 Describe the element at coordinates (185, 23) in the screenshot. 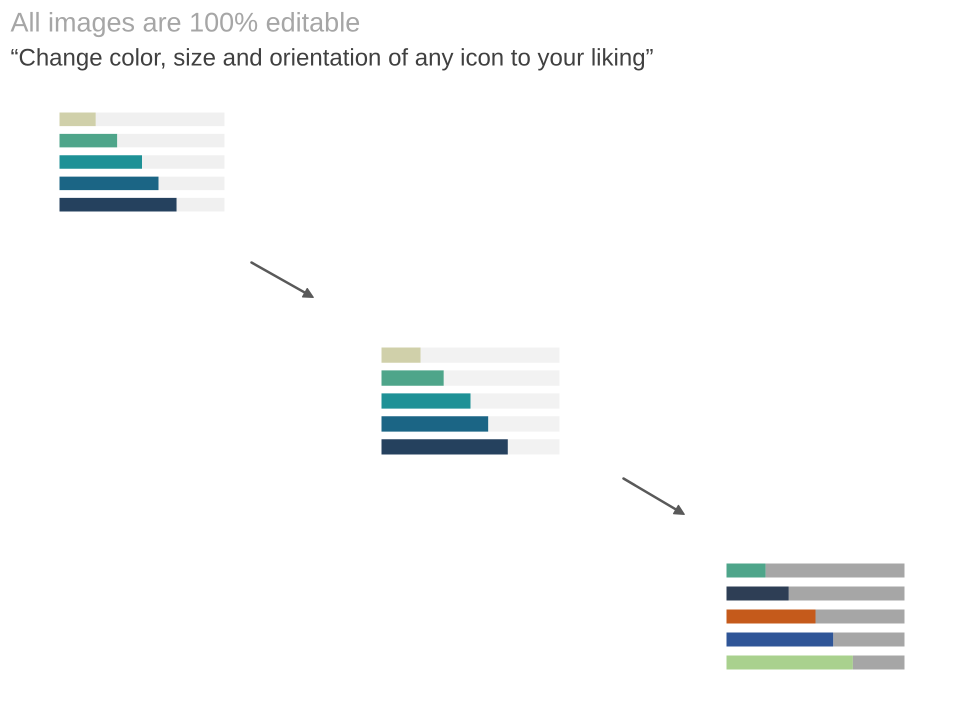

I see `chart-title: All images are 100% editable` at that location.